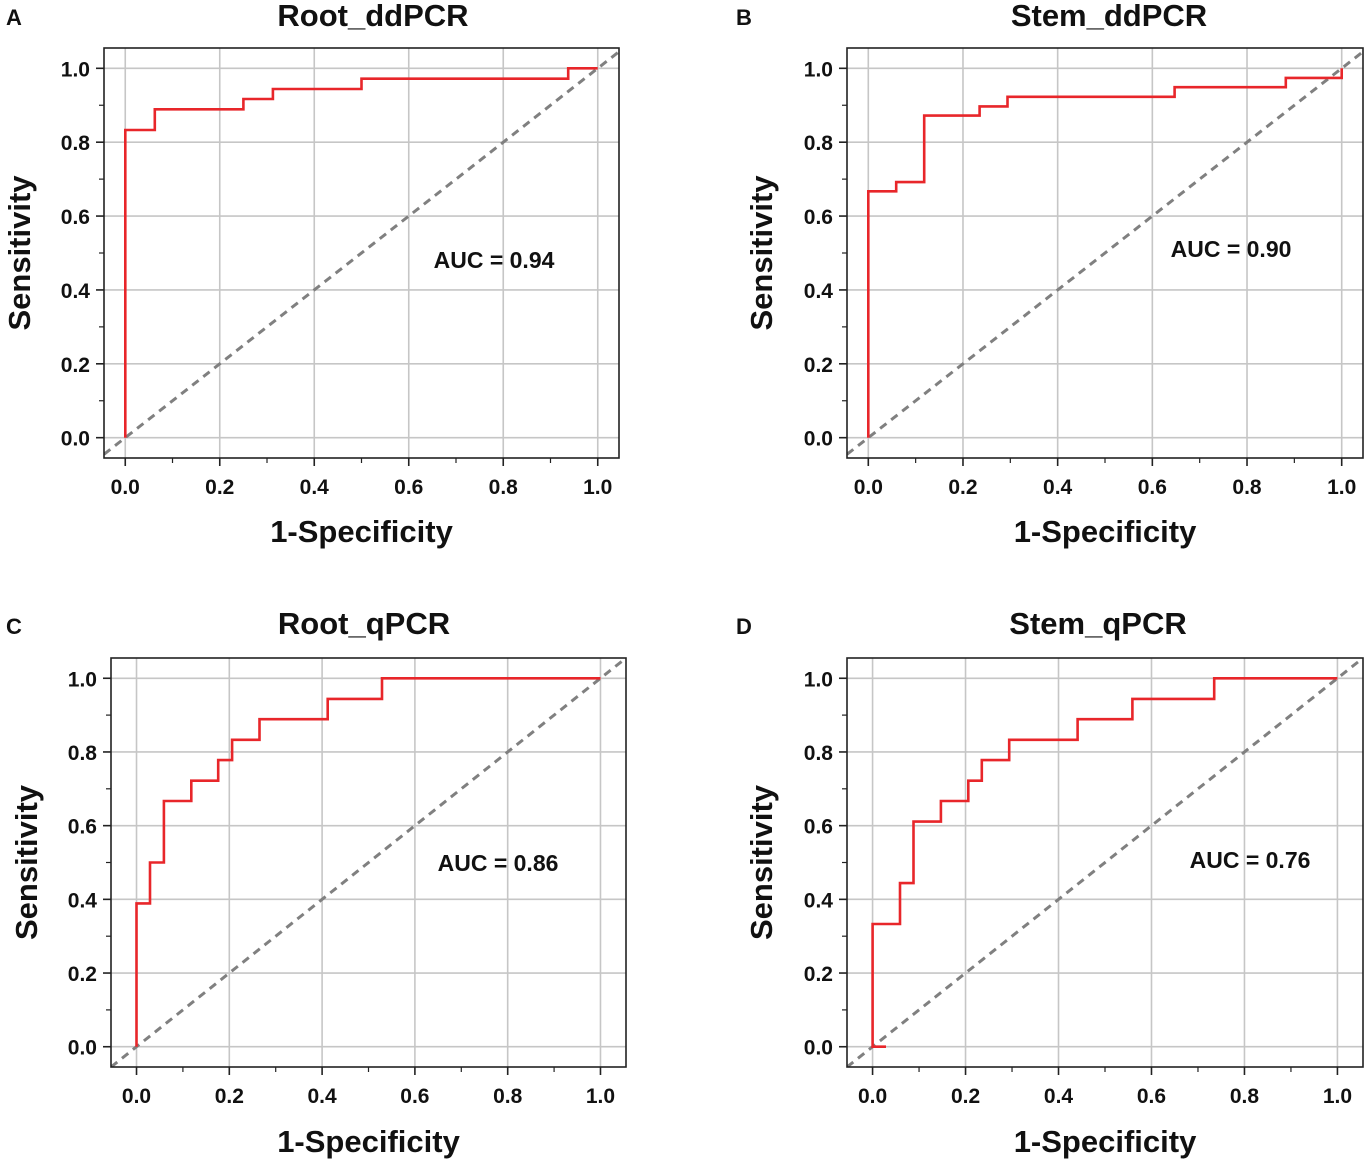 Image resolution: width=1367 pixels, height=1163 pixels. Describe the element at coordinates (498, 863) in the screenshot. I see `auc-annotation: AUC = 0.86` at that location.